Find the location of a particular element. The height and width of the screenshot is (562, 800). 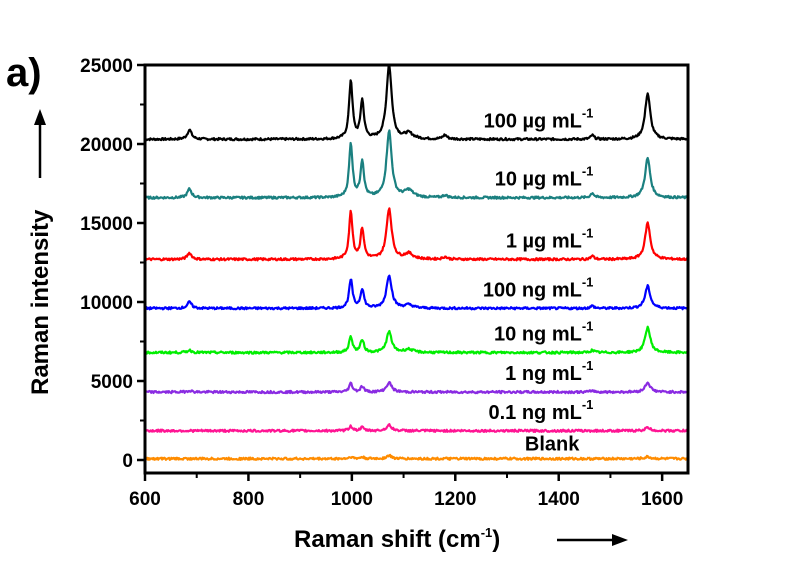

y-tick-label: 15000 is located at coordinates (106, 224).